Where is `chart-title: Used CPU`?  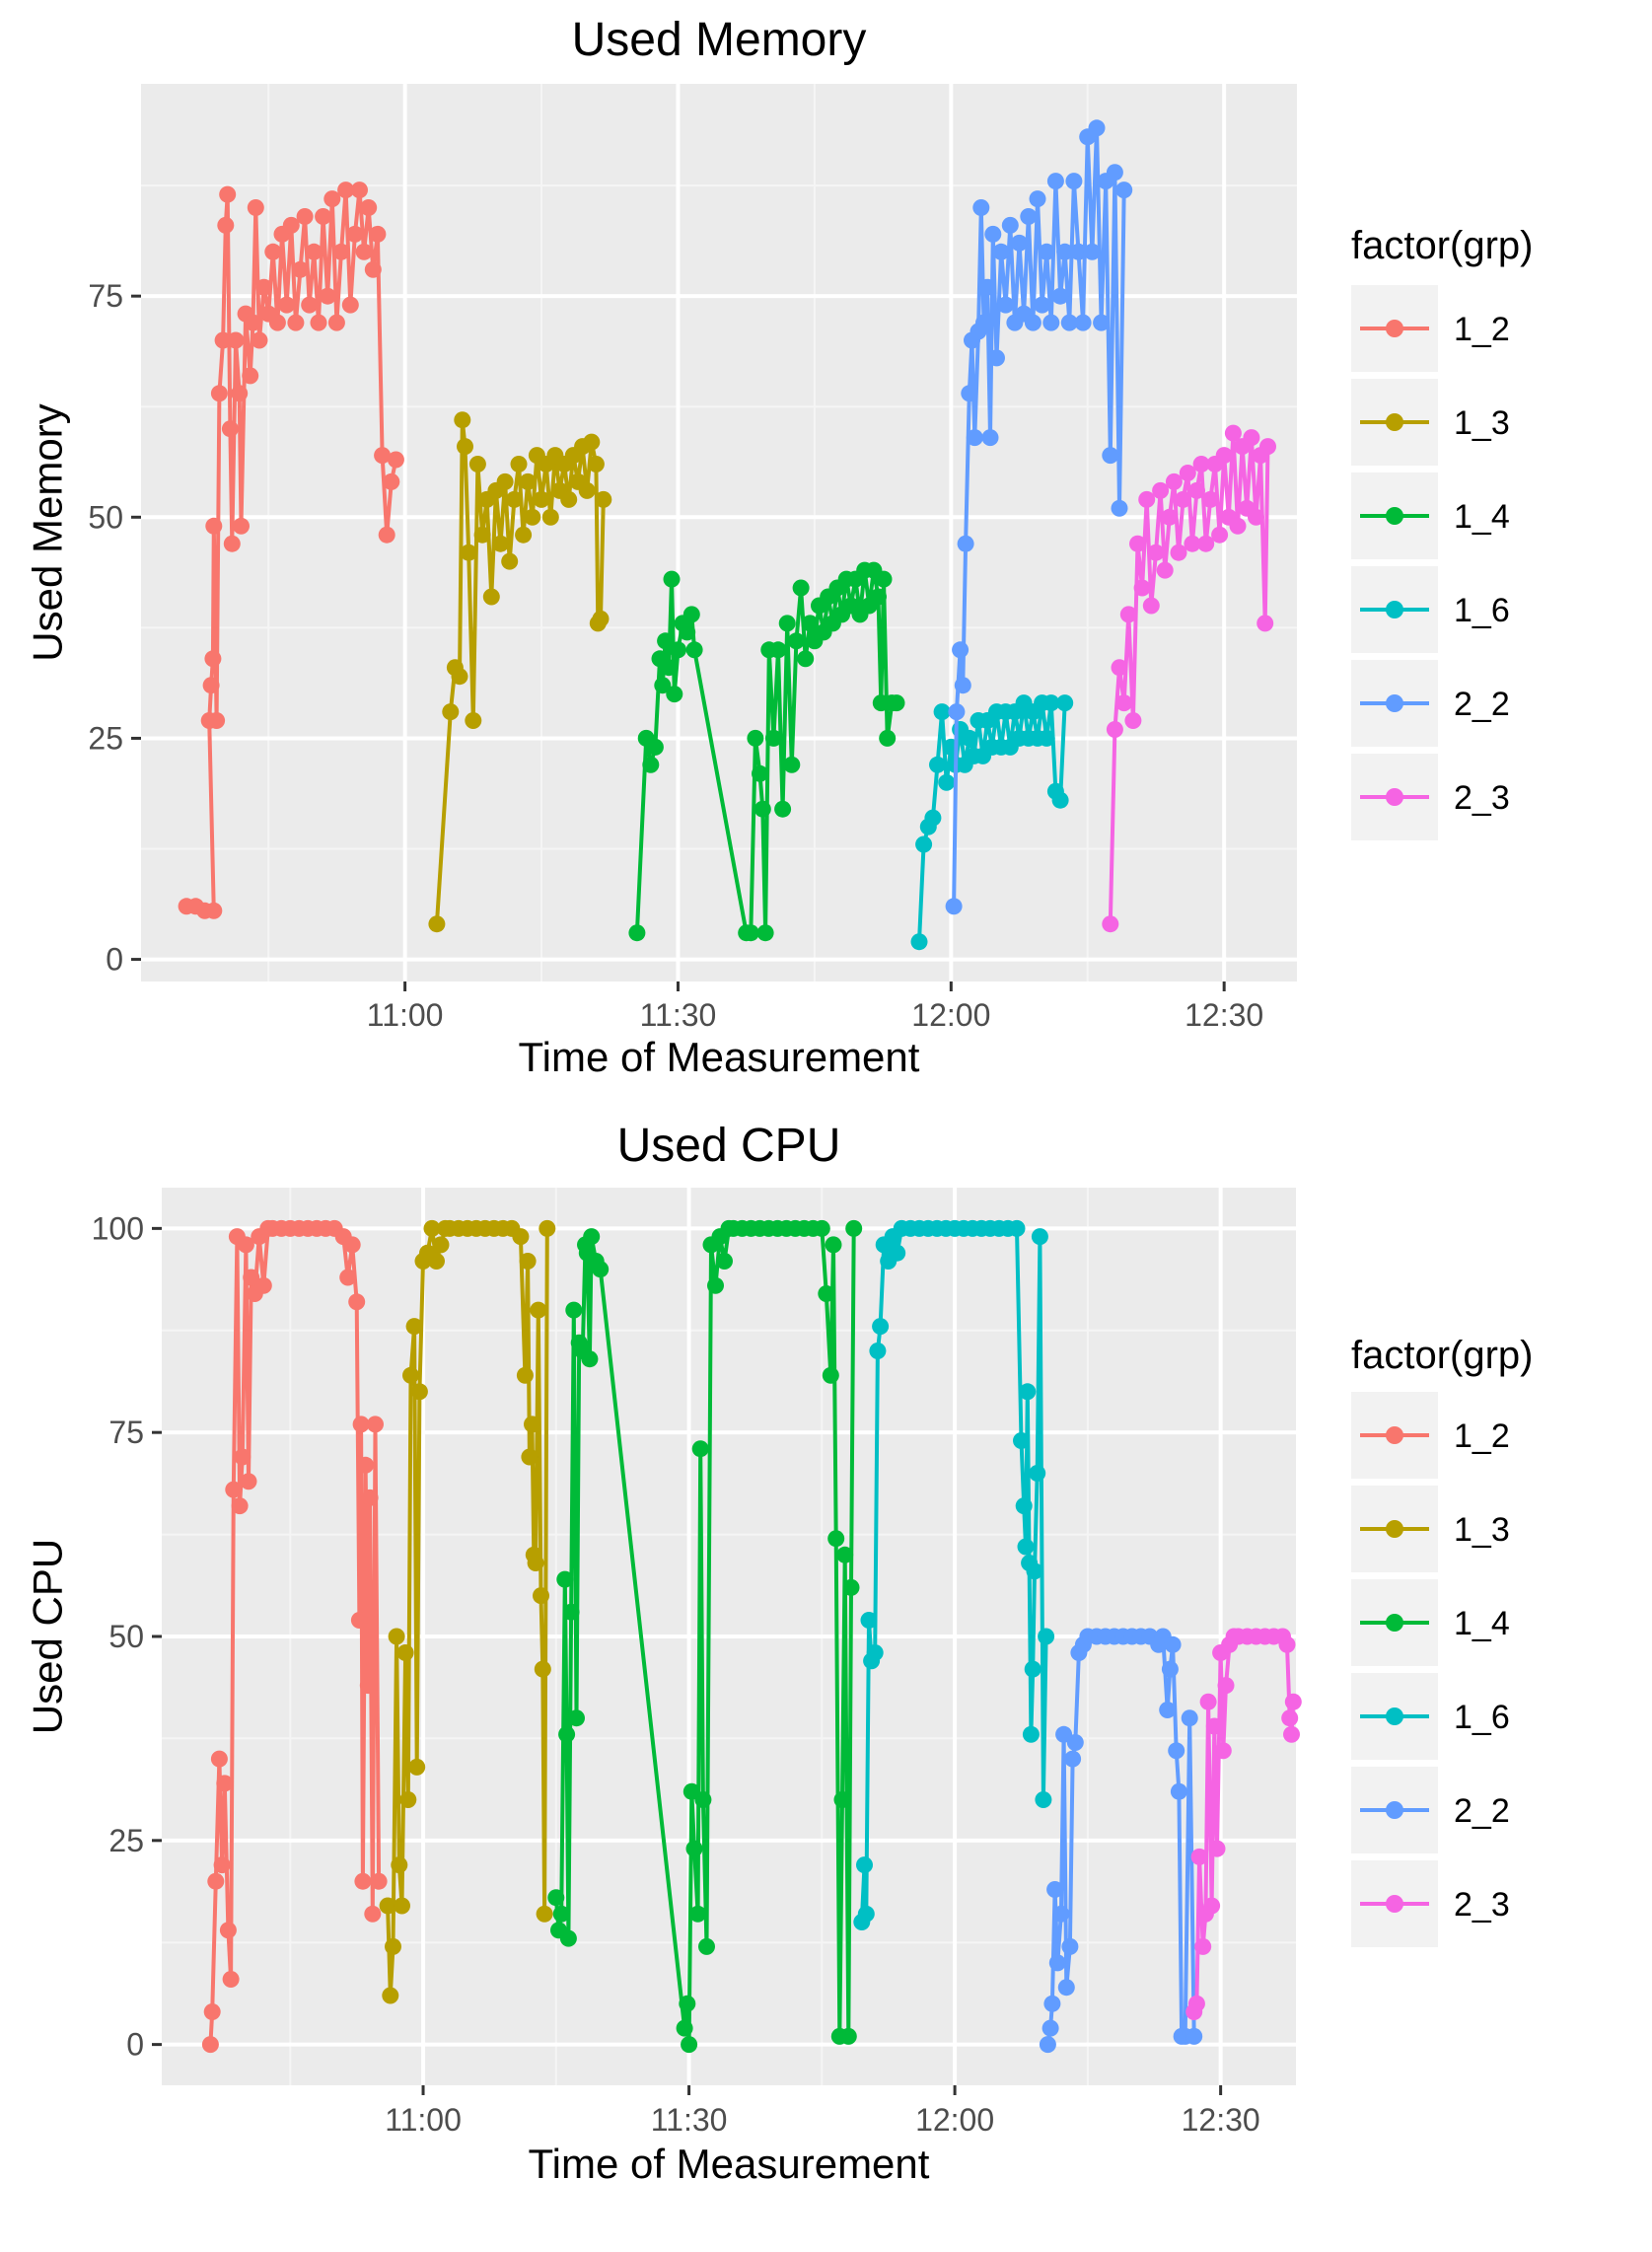
chart-title: Used CPU is located at coordinates (729, 1146).